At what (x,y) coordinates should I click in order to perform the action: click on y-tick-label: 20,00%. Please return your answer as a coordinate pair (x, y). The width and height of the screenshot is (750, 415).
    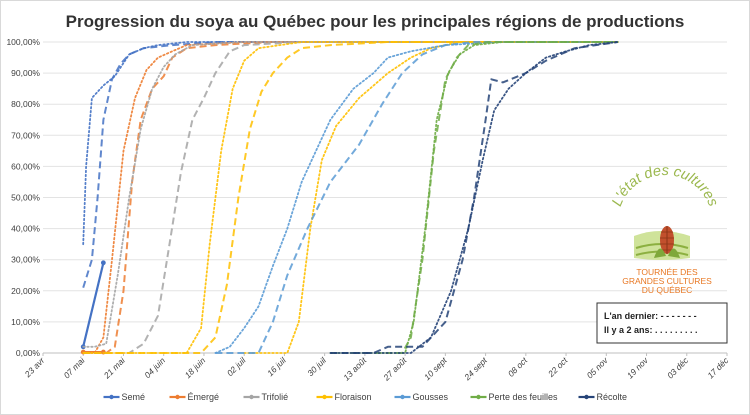
    Looking at the image, I should click on (25, 291).